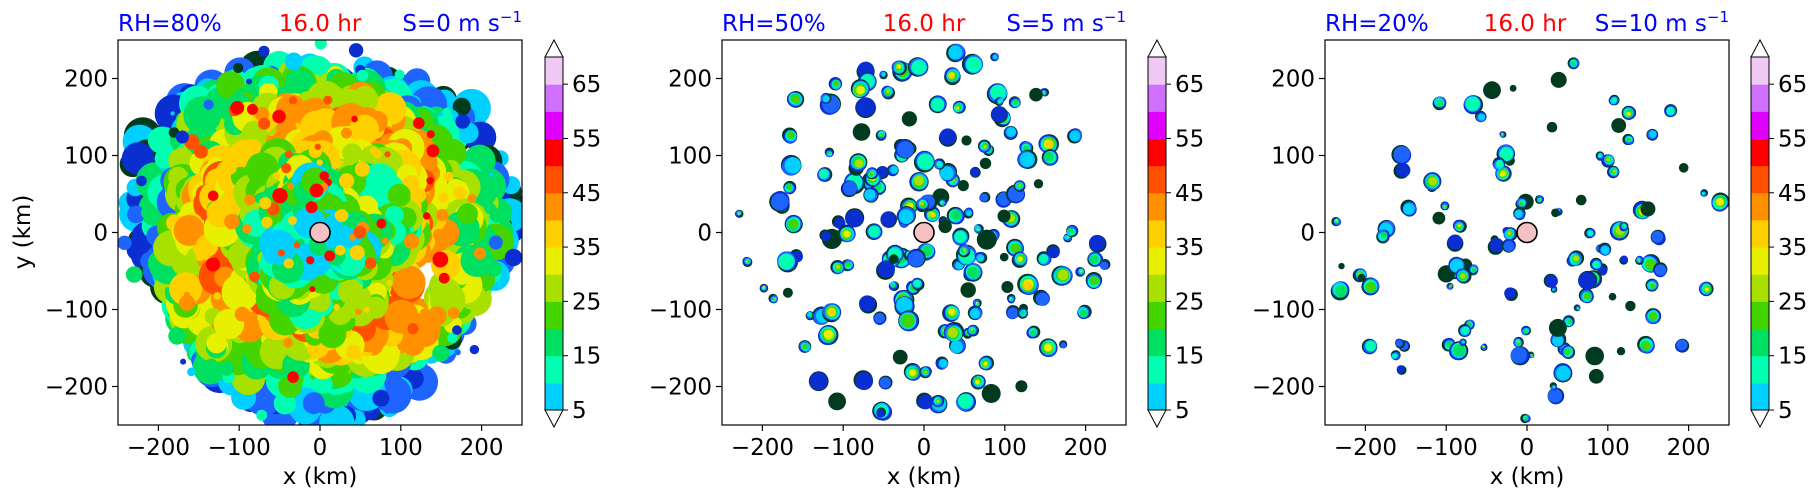  Describe the element at coordinates (680, 311) in the screenshot. I see `y-tick-label: −100` at that location.